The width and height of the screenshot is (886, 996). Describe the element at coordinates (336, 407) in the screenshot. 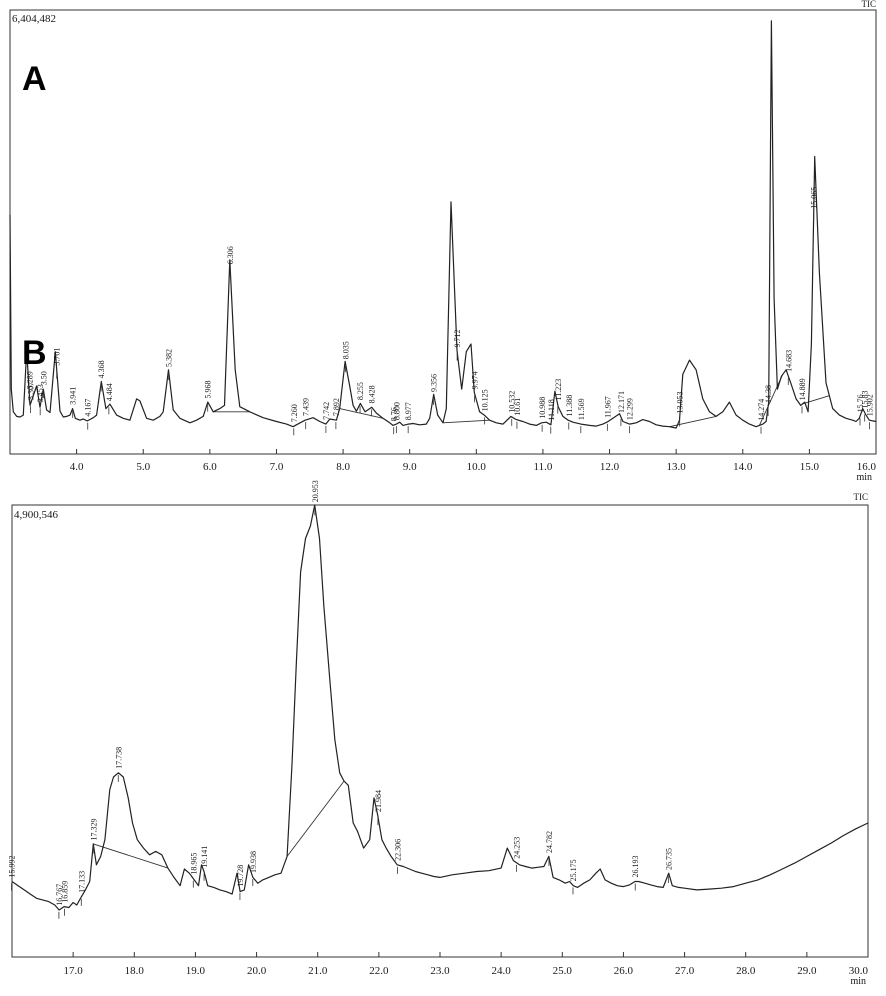

I see `peak-rt-label: 7.892` at that location.